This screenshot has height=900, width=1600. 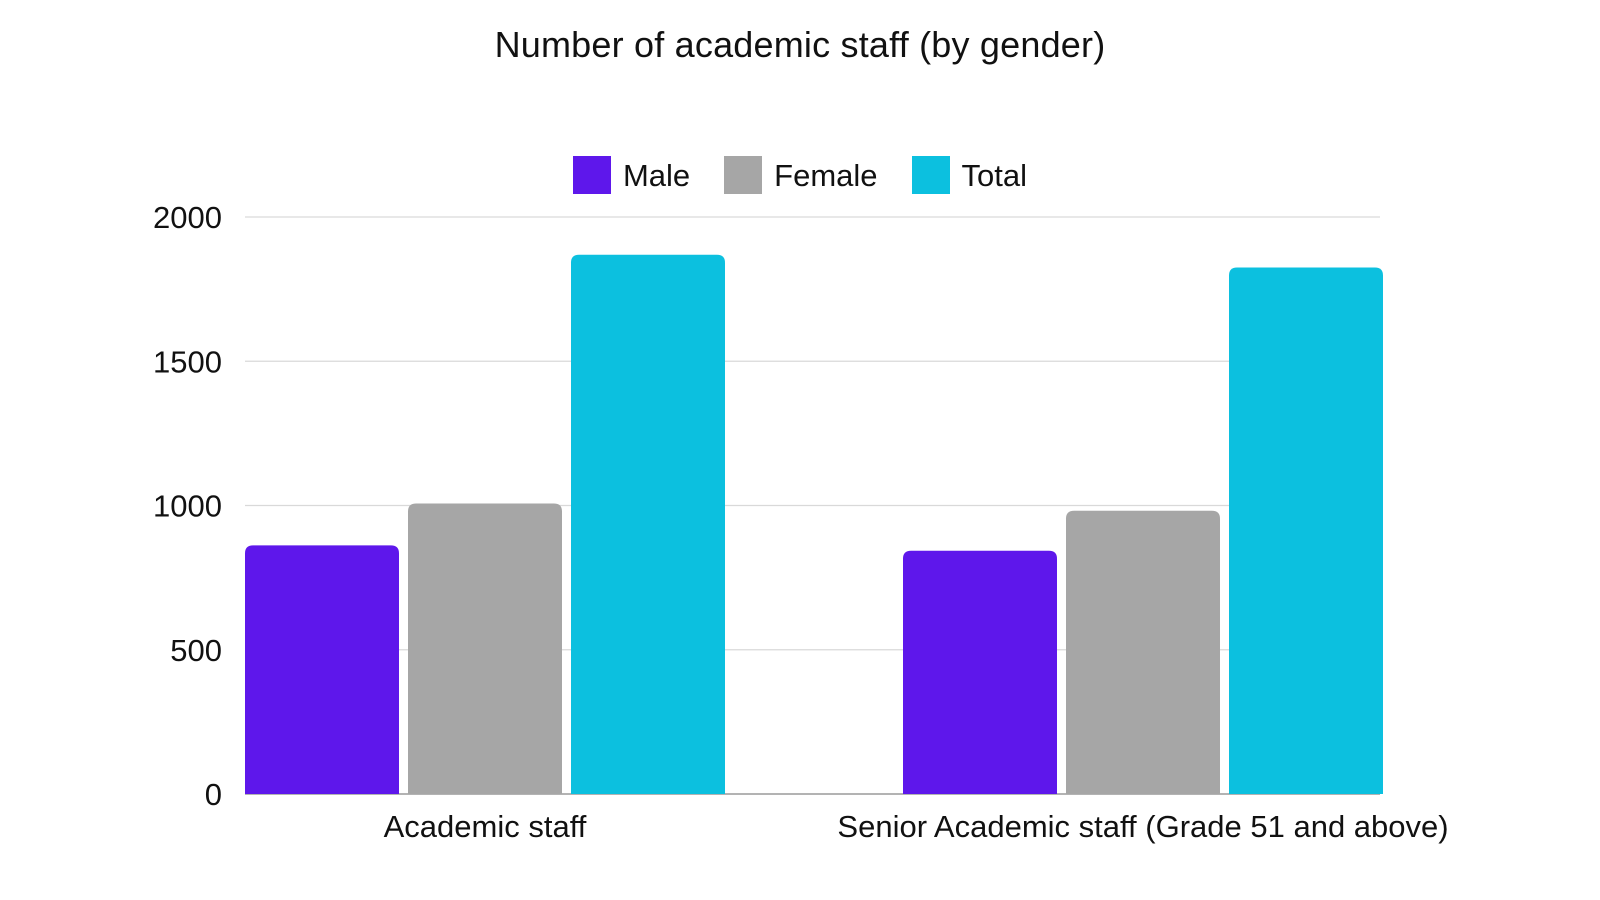 What do you see at coordinates (196, 650) in the screenshot?
I see `y-tick-label: 500` at bounding box center [196, 650].